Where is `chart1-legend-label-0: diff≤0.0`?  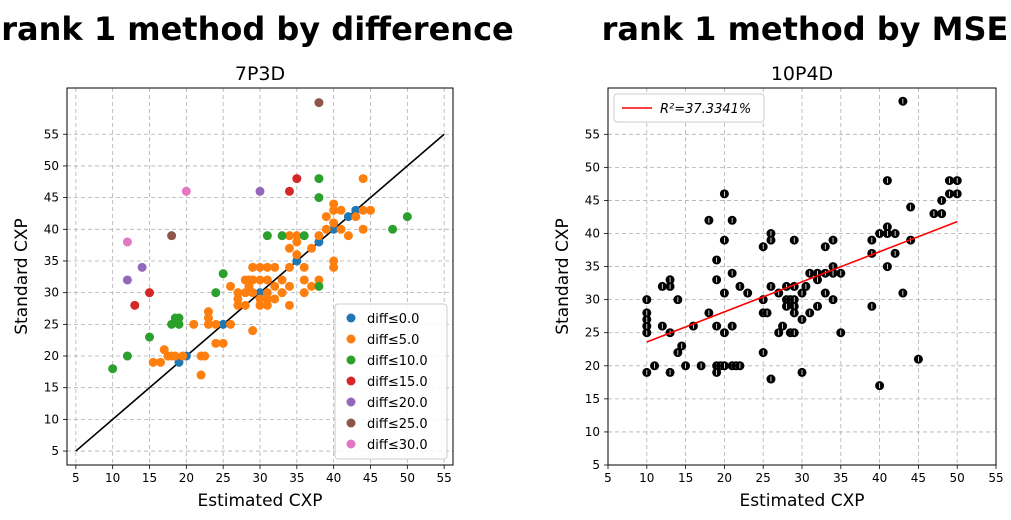 chart1-legend-label-0: diff≤0.0 is located at coordinates (393, 319).